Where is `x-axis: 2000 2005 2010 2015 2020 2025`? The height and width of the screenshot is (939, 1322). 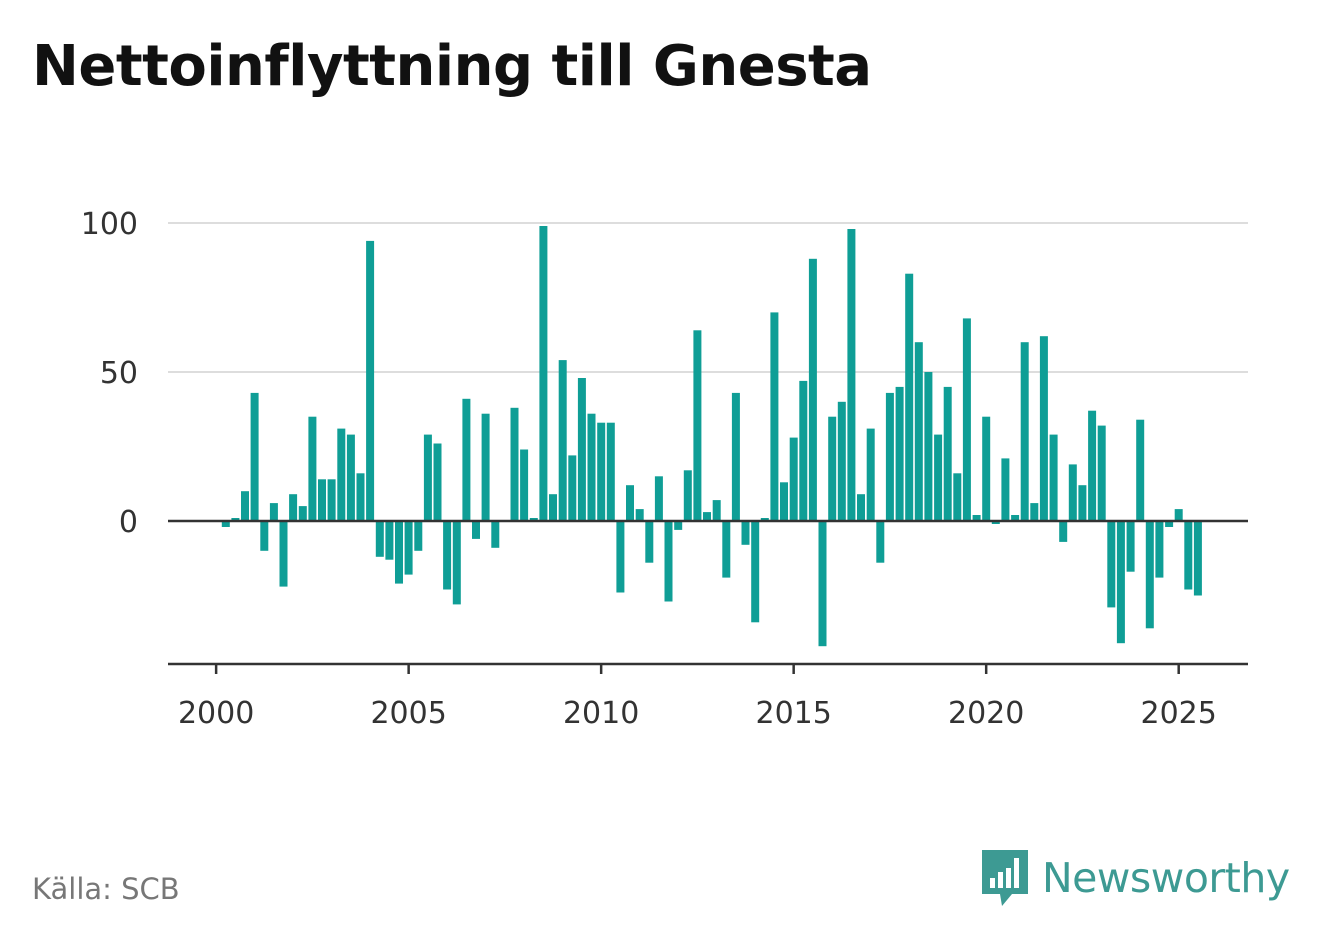
x-axis: 2000 2005 2010 2015 2020 2025 is located at coordinates (708, 696).